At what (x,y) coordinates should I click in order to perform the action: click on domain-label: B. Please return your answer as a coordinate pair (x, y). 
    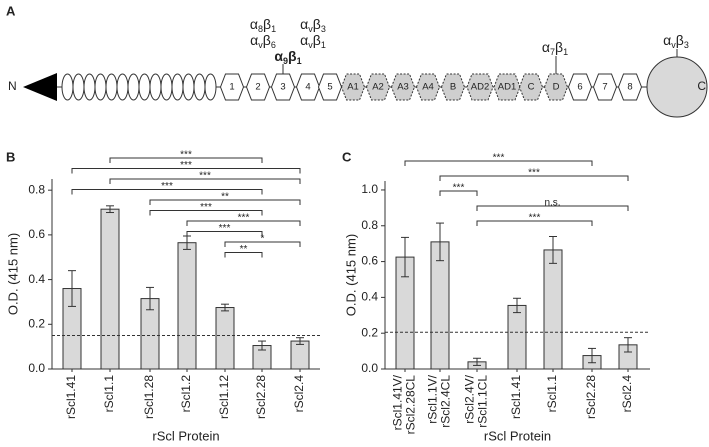
    Looking at the image, I should click on (453, 87).